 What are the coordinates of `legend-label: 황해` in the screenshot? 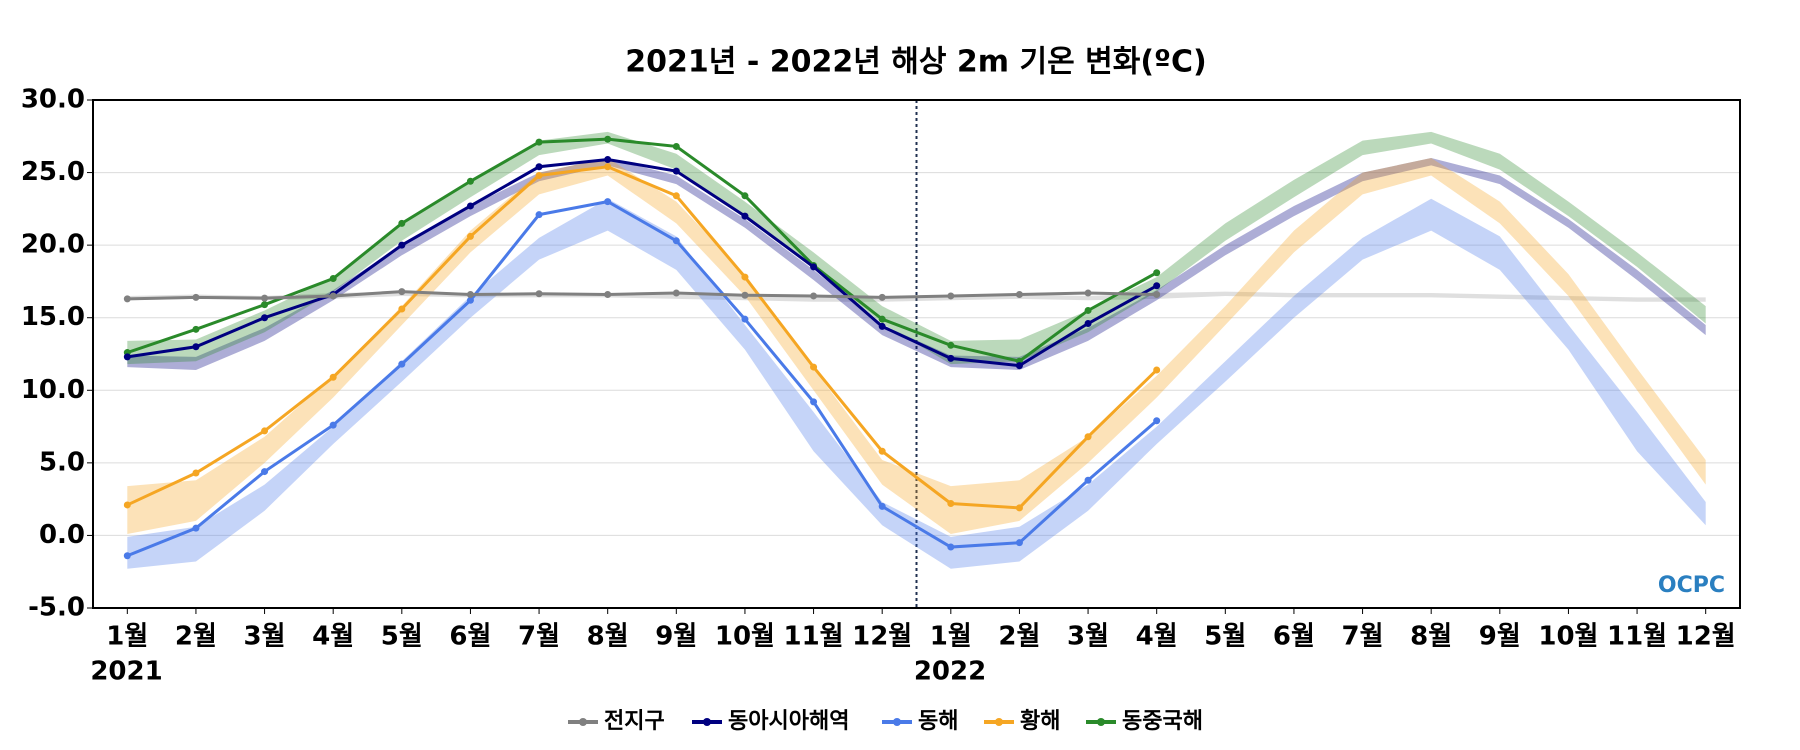 It's located at (1040, 721).